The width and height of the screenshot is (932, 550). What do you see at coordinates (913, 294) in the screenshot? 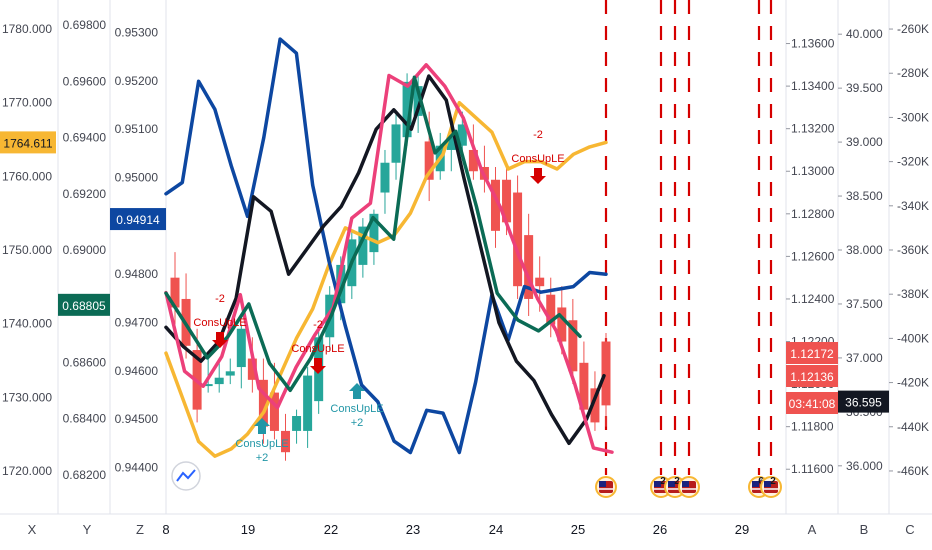
I see `axis-c-tick-label: -380K` at bounding box center [913, 294].